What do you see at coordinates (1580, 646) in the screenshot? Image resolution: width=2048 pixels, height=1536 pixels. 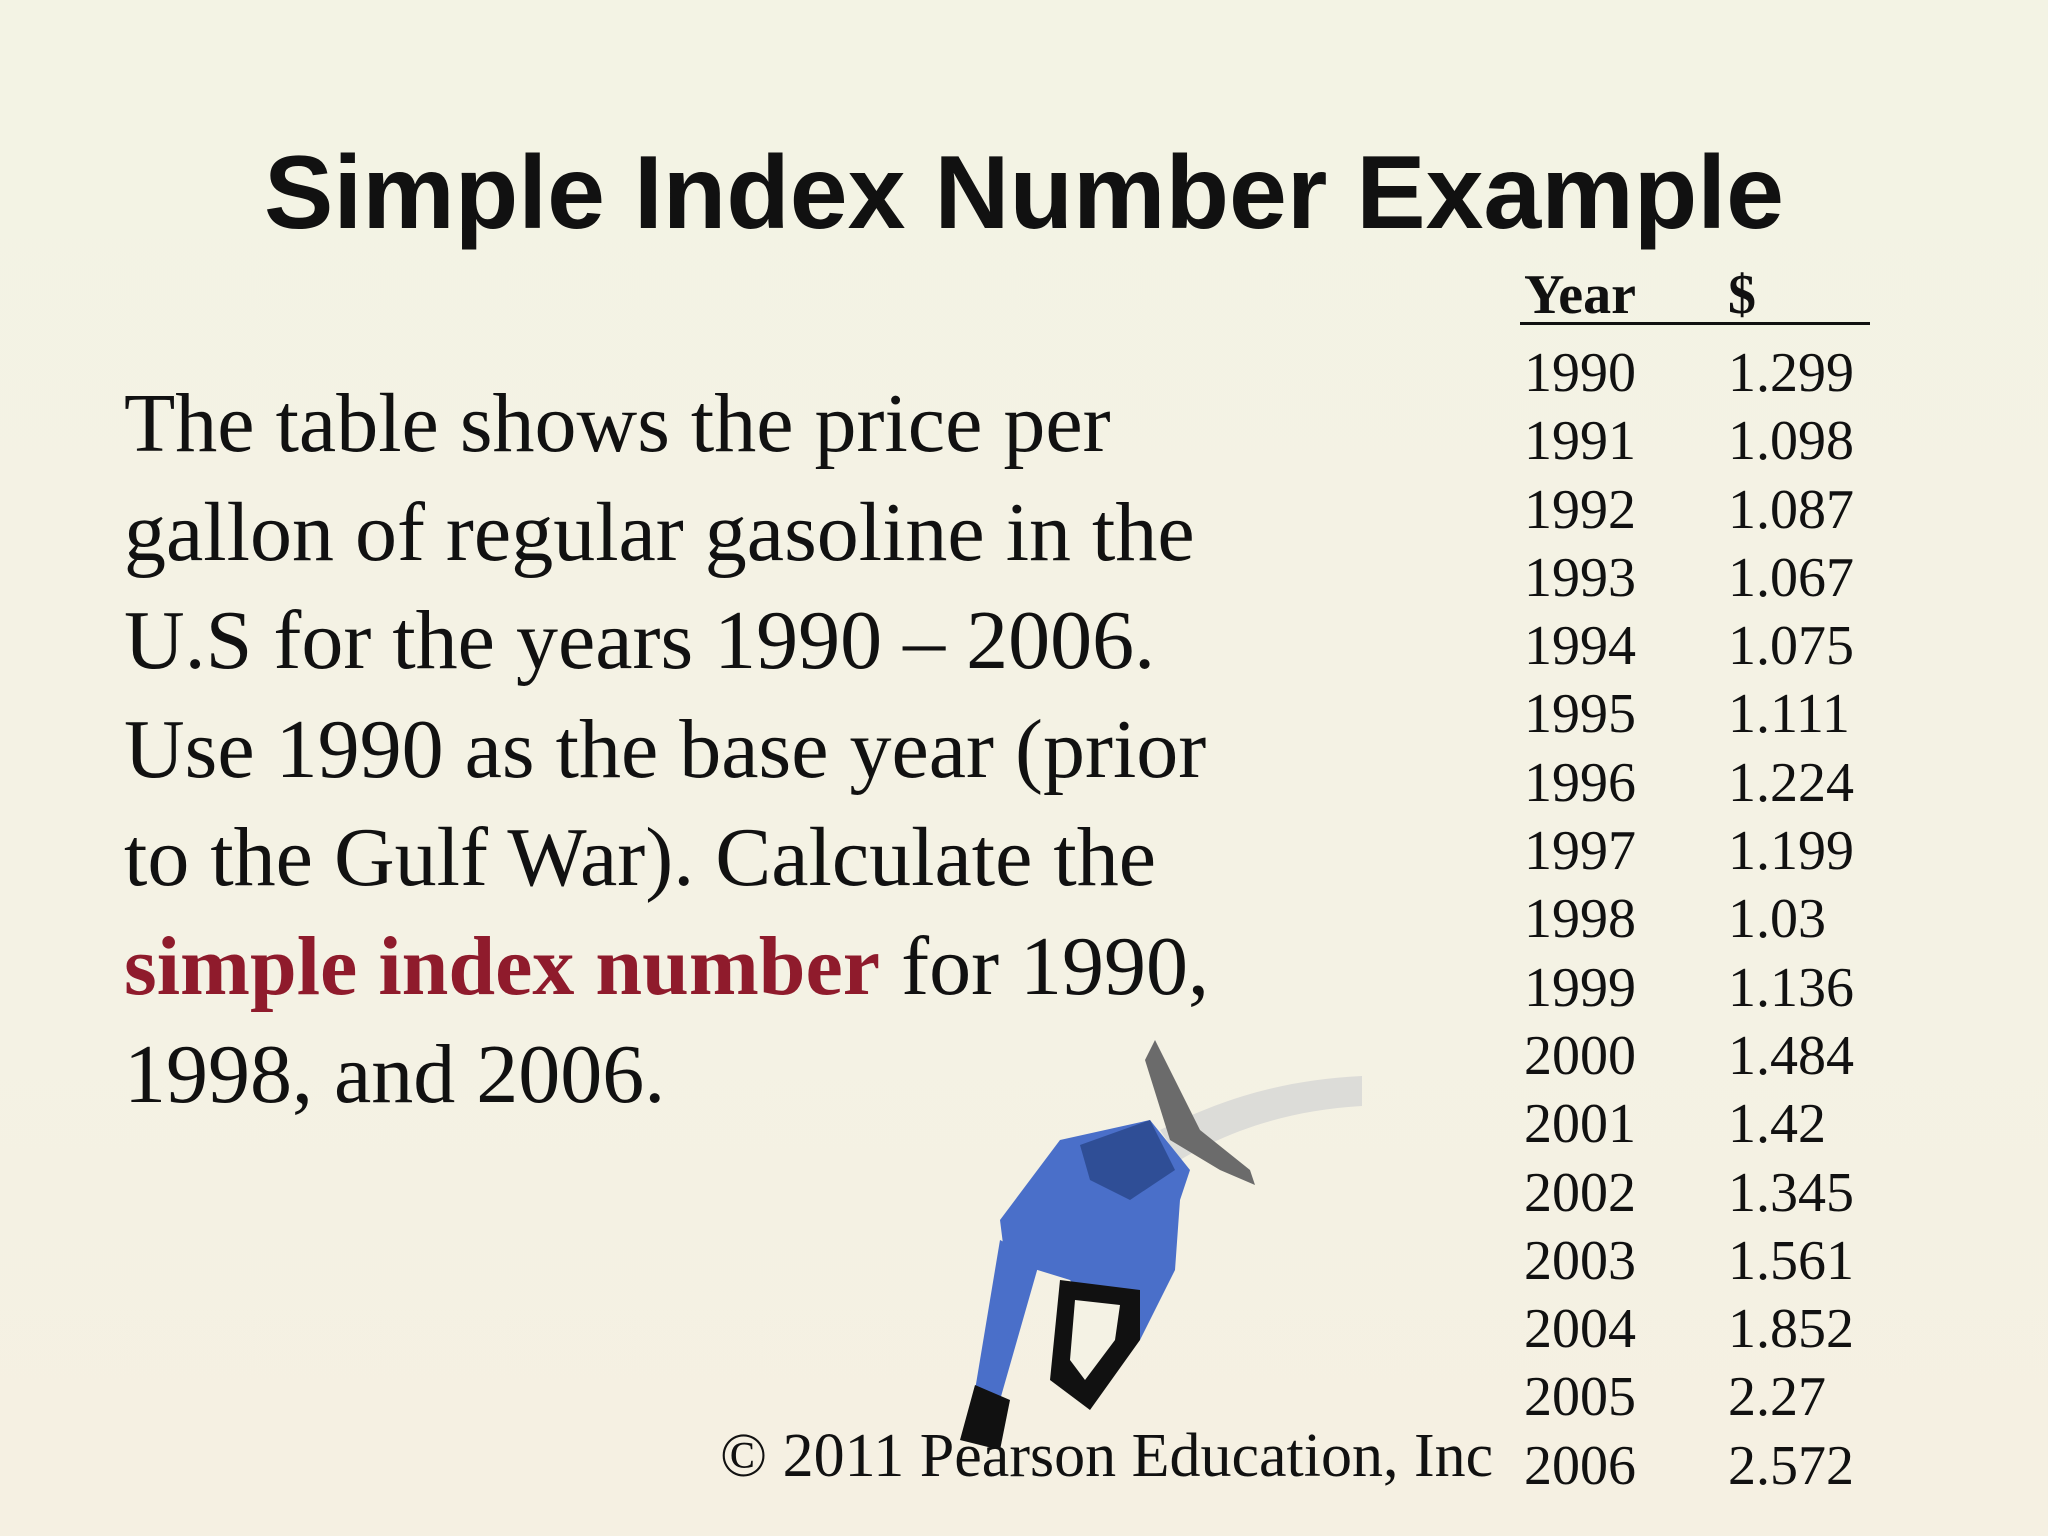 I see `year-cell: 1994` at bounding box center [1580, 646].